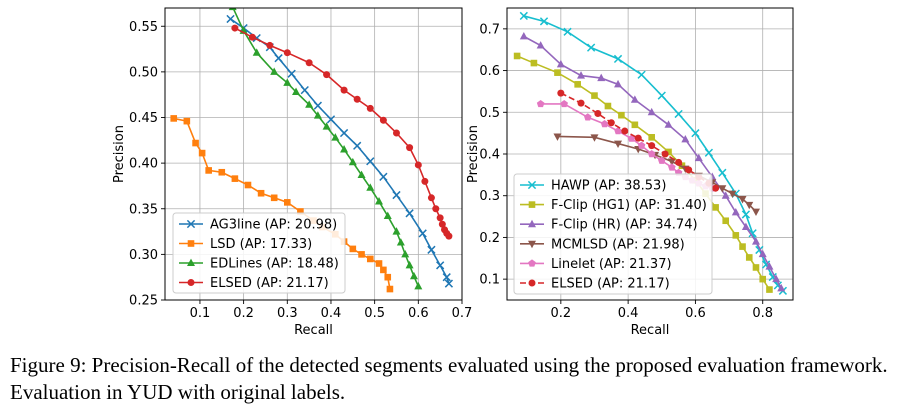 The height and width of the screenshot is (412, 910). What do you see at coordinates (462, 313) in the screenshot?
I see `x-tick-label: 0.7` at bounding box center [462, 313].